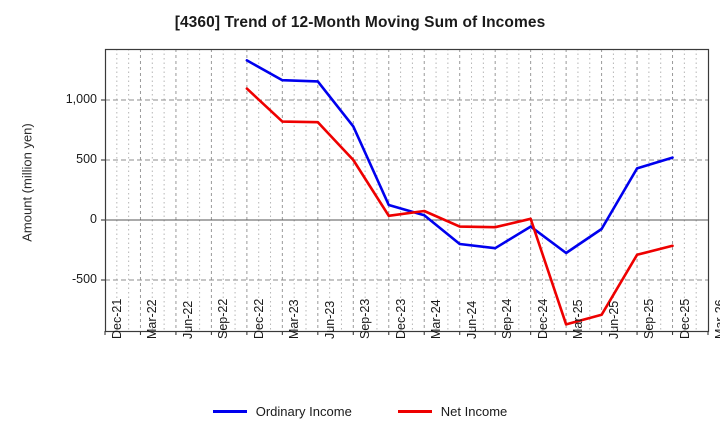  I want to click on x-tick-label: Jun-24, so click(471, 319).